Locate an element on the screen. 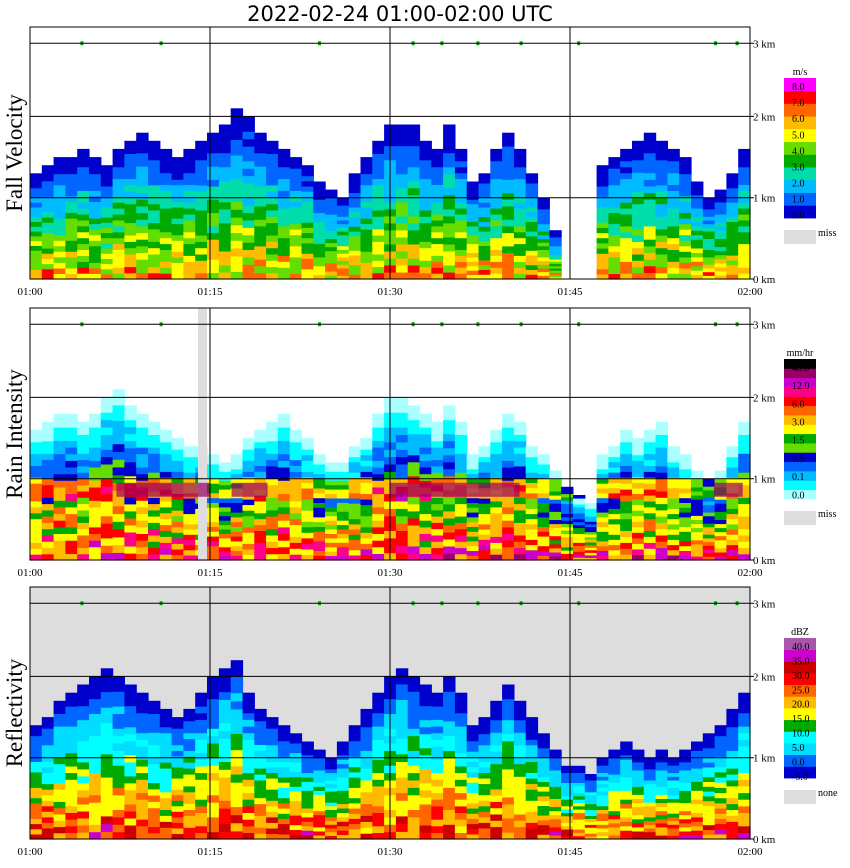  y-tick-label: 1 km is located at coordinates (764, 480).